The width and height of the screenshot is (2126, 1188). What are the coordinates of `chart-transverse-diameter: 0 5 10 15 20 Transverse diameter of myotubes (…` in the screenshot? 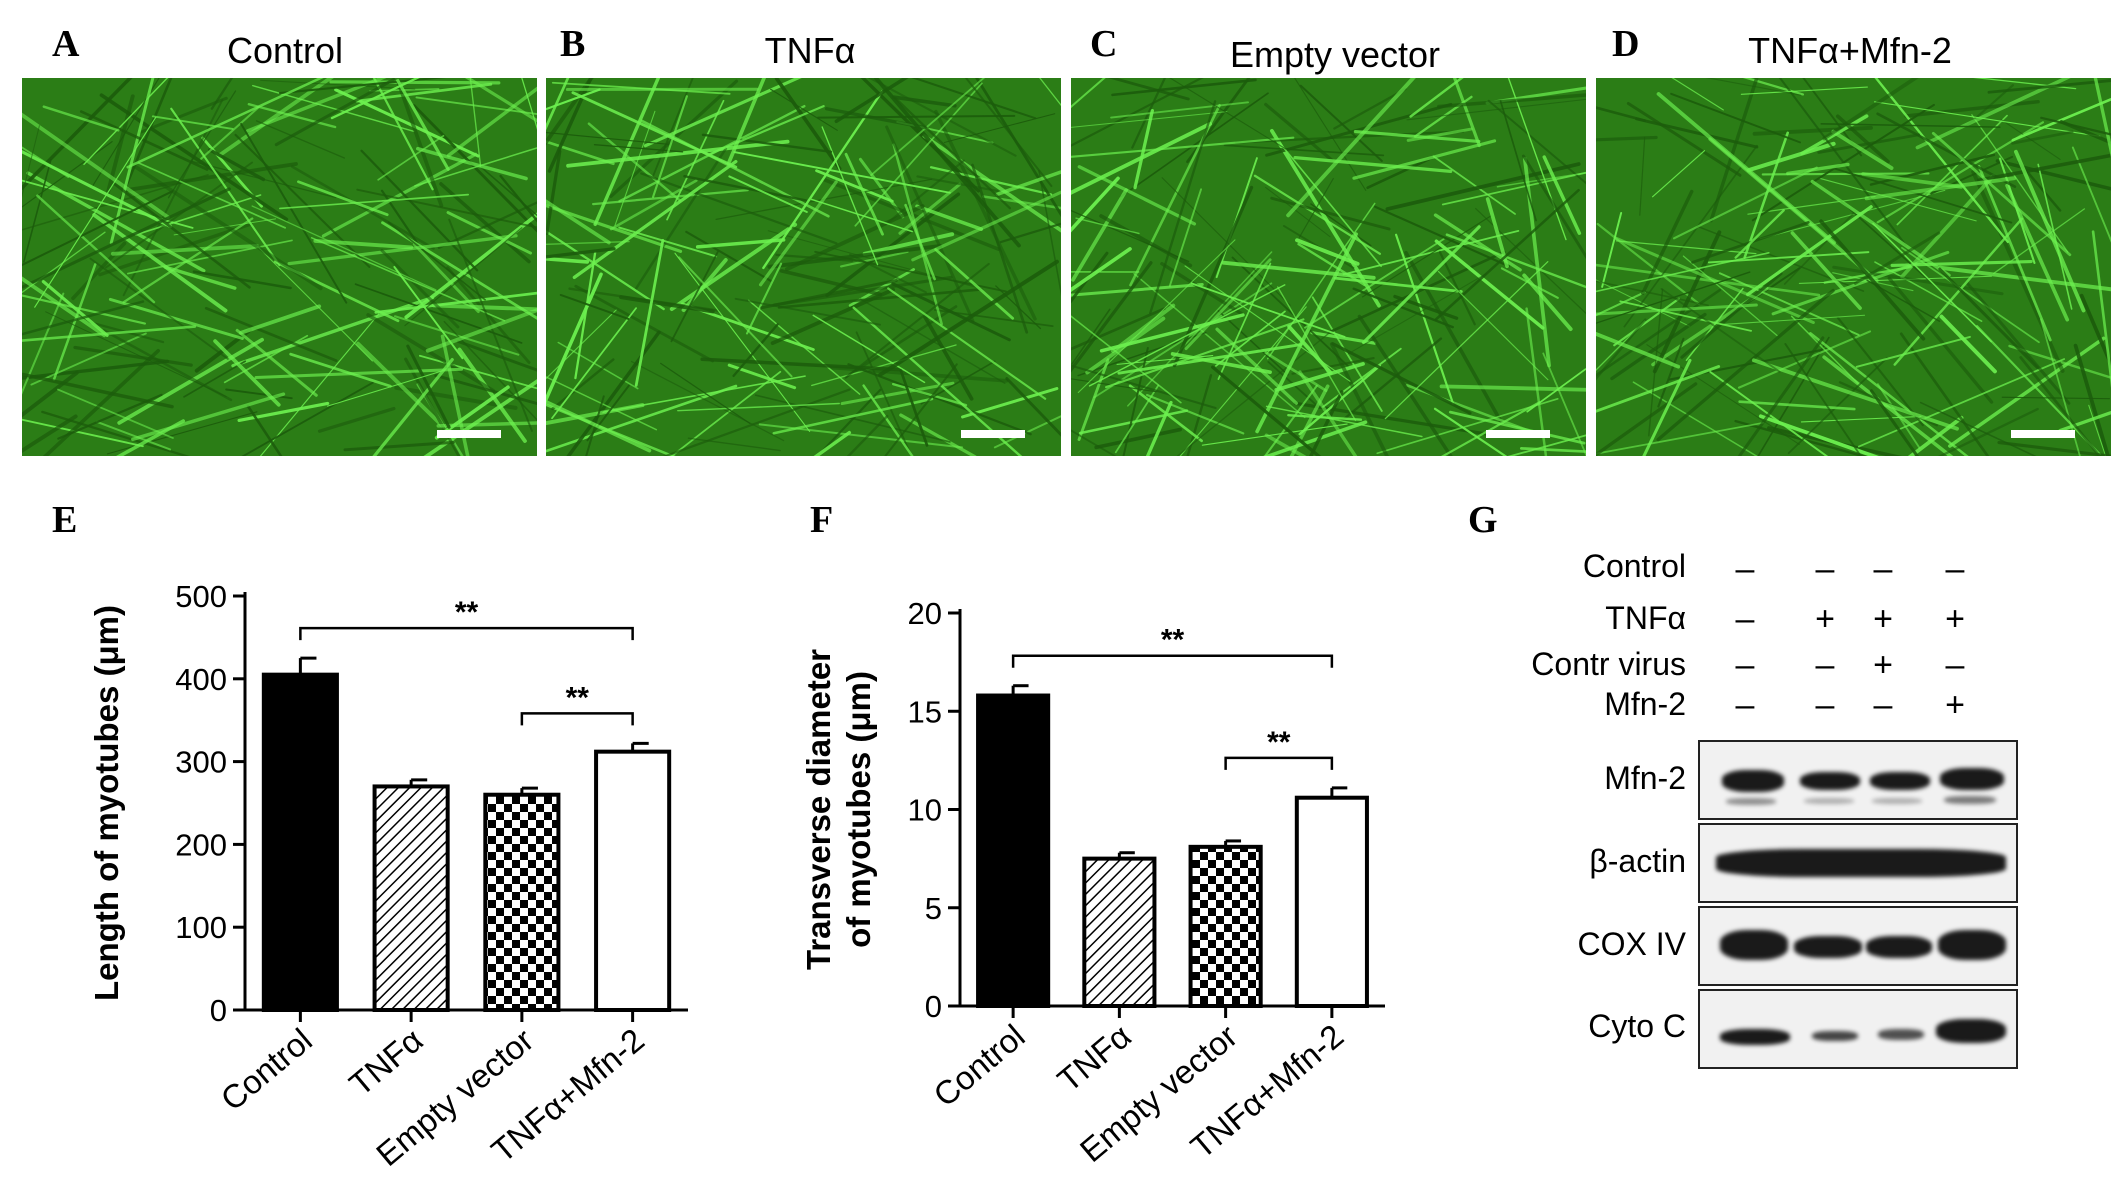 It's located at (1092, 882).